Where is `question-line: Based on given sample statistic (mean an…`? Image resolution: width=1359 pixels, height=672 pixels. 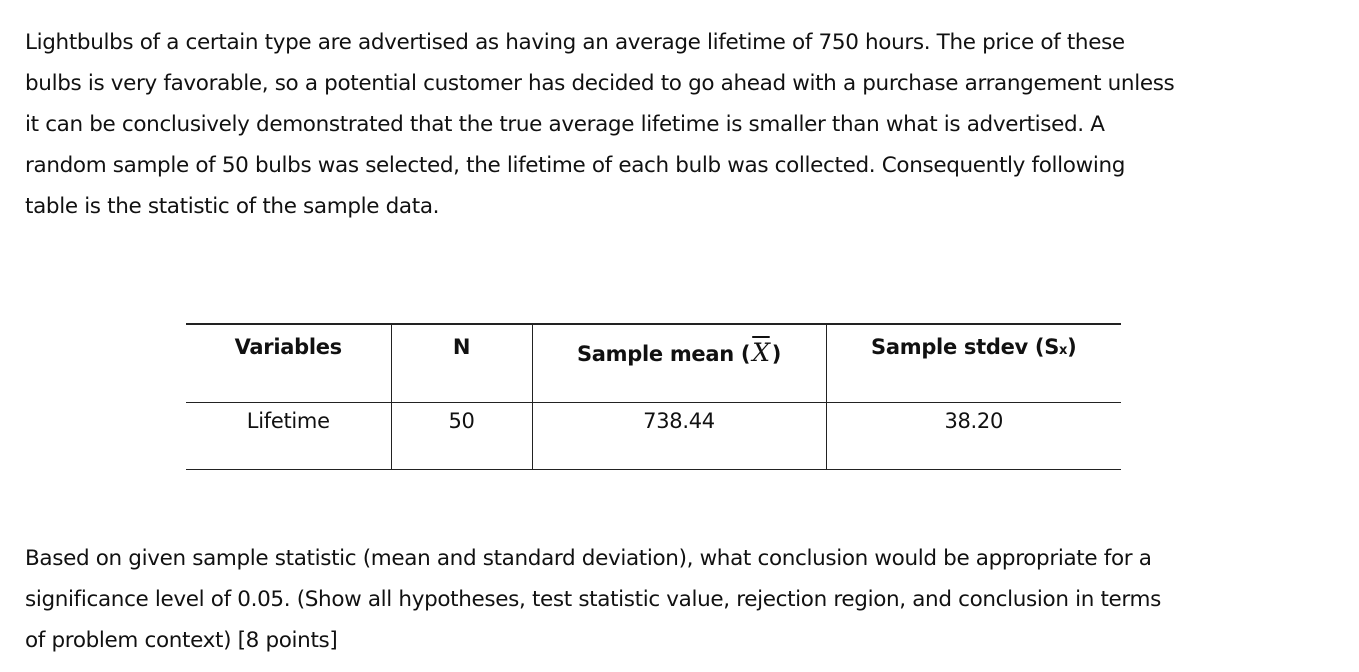 question-line: Based on given sample statistic (mean an… is located at coordinates (588, 558).